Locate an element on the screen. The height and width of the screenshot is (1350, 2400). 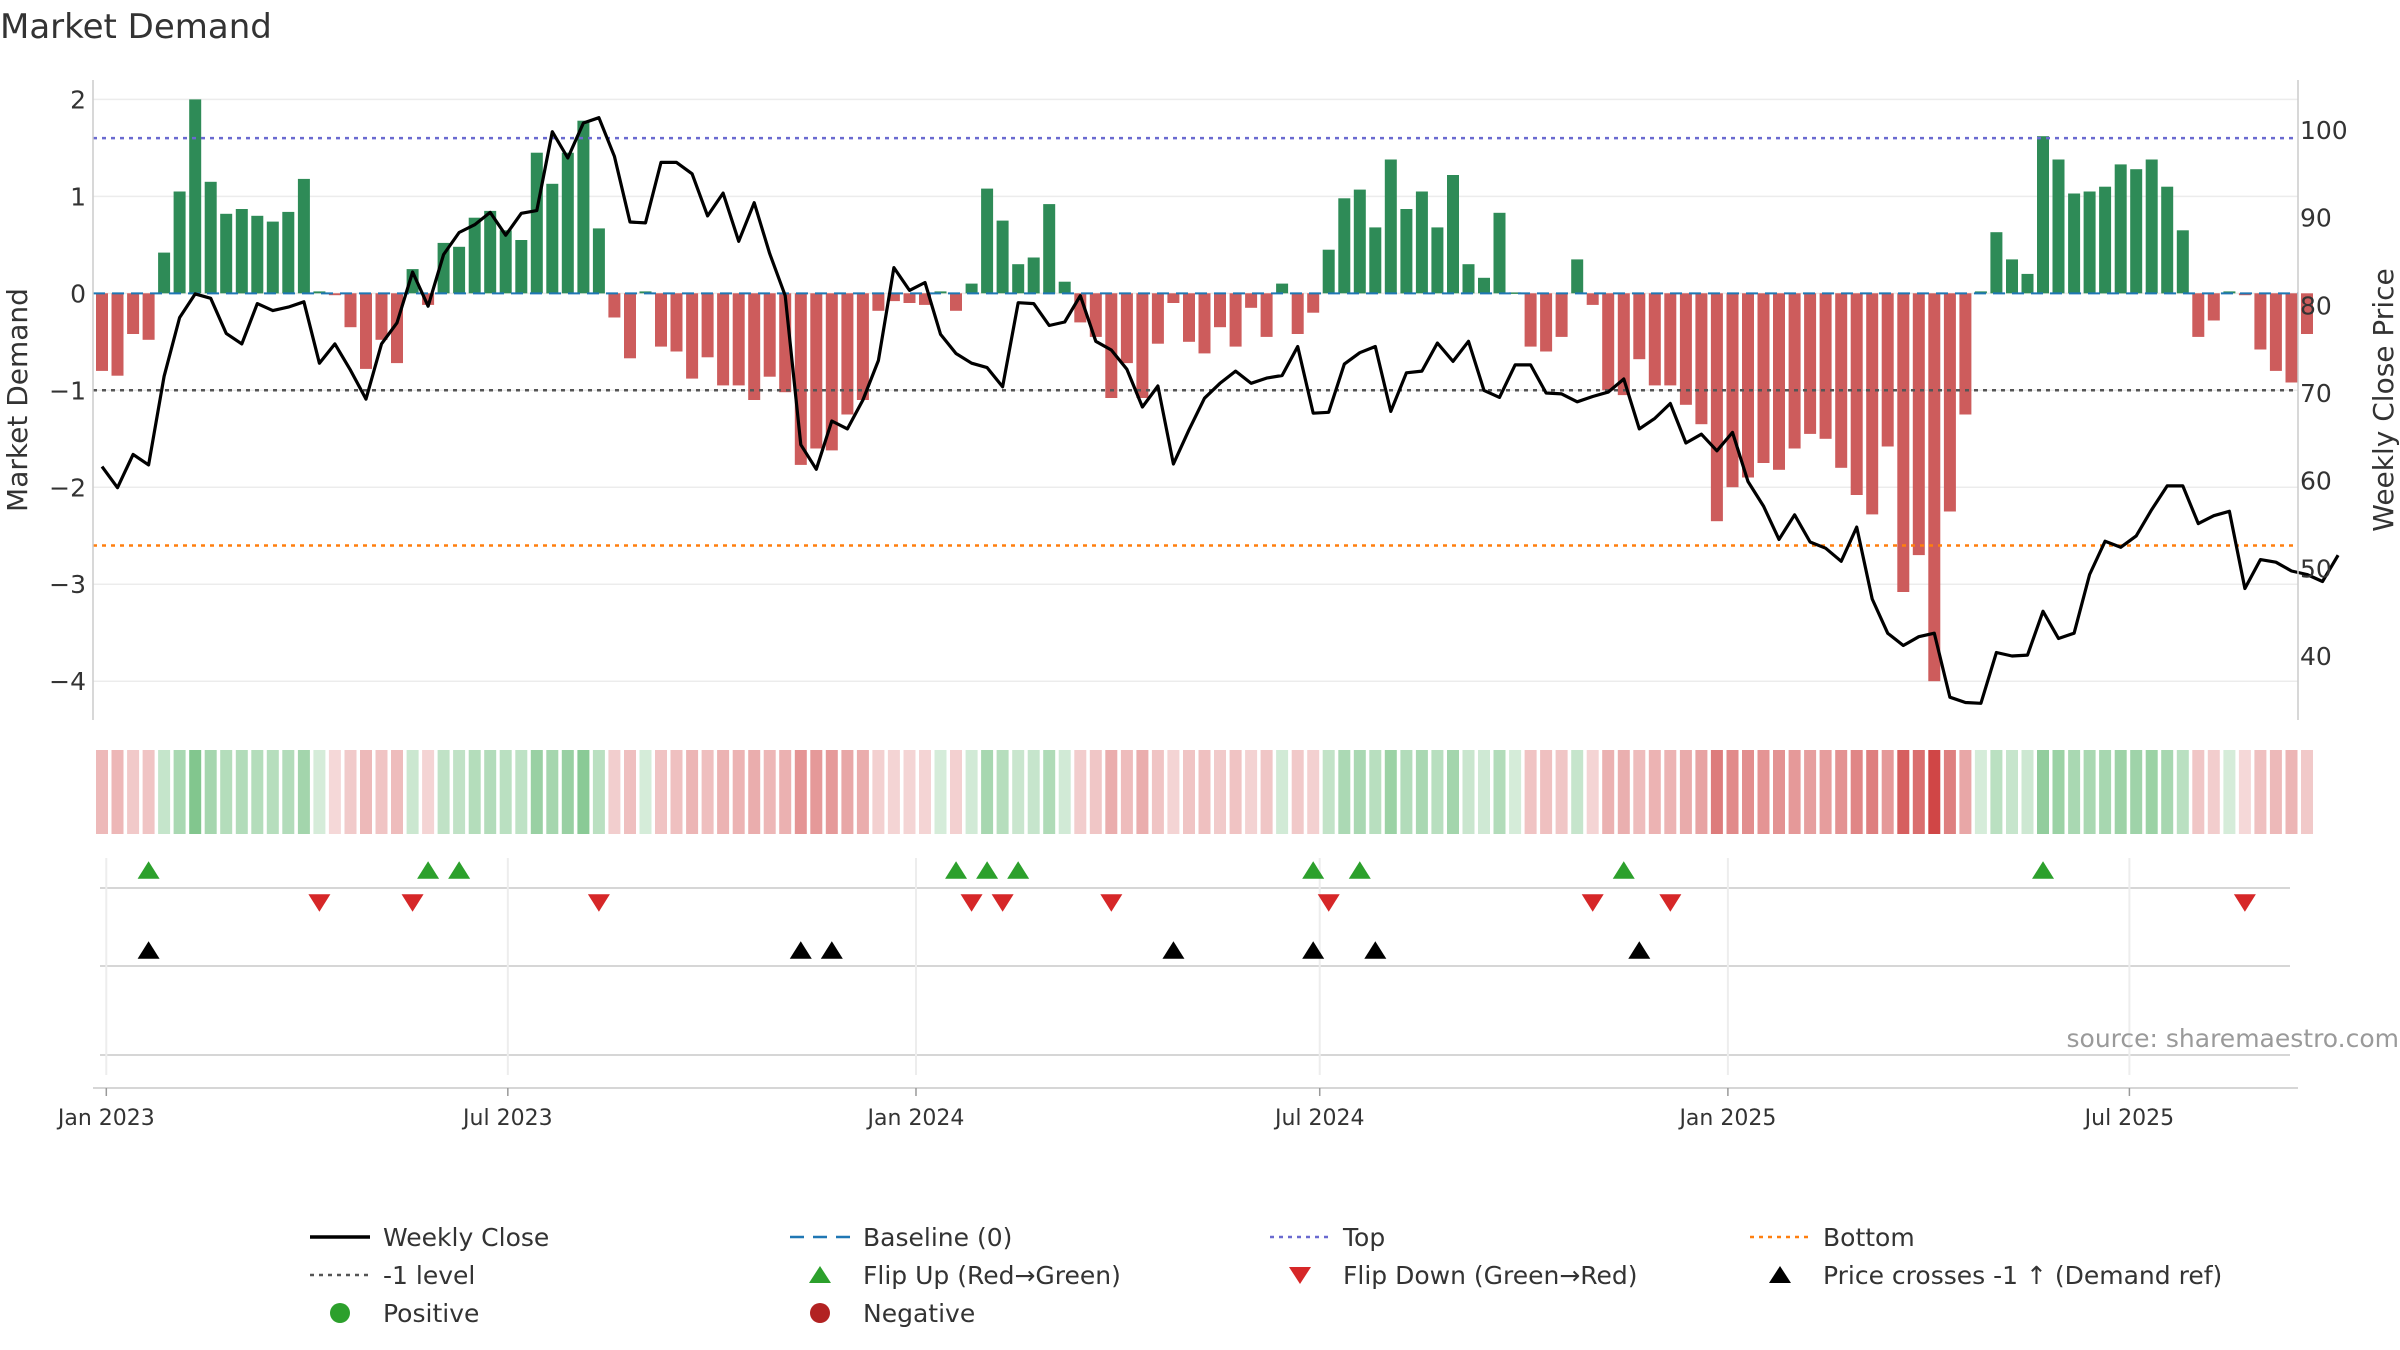
x-tick-label: Jan 2025 is located at coordinates (1726, 1118).